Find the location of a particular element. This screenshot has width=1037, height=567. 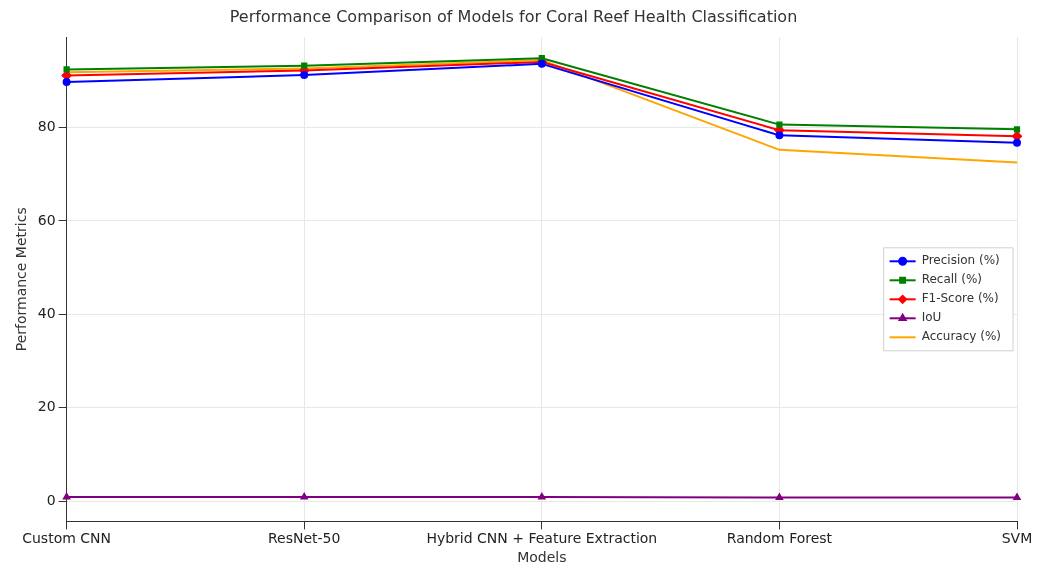

y-tick-label: 40 is located at coordinates (46, 312).